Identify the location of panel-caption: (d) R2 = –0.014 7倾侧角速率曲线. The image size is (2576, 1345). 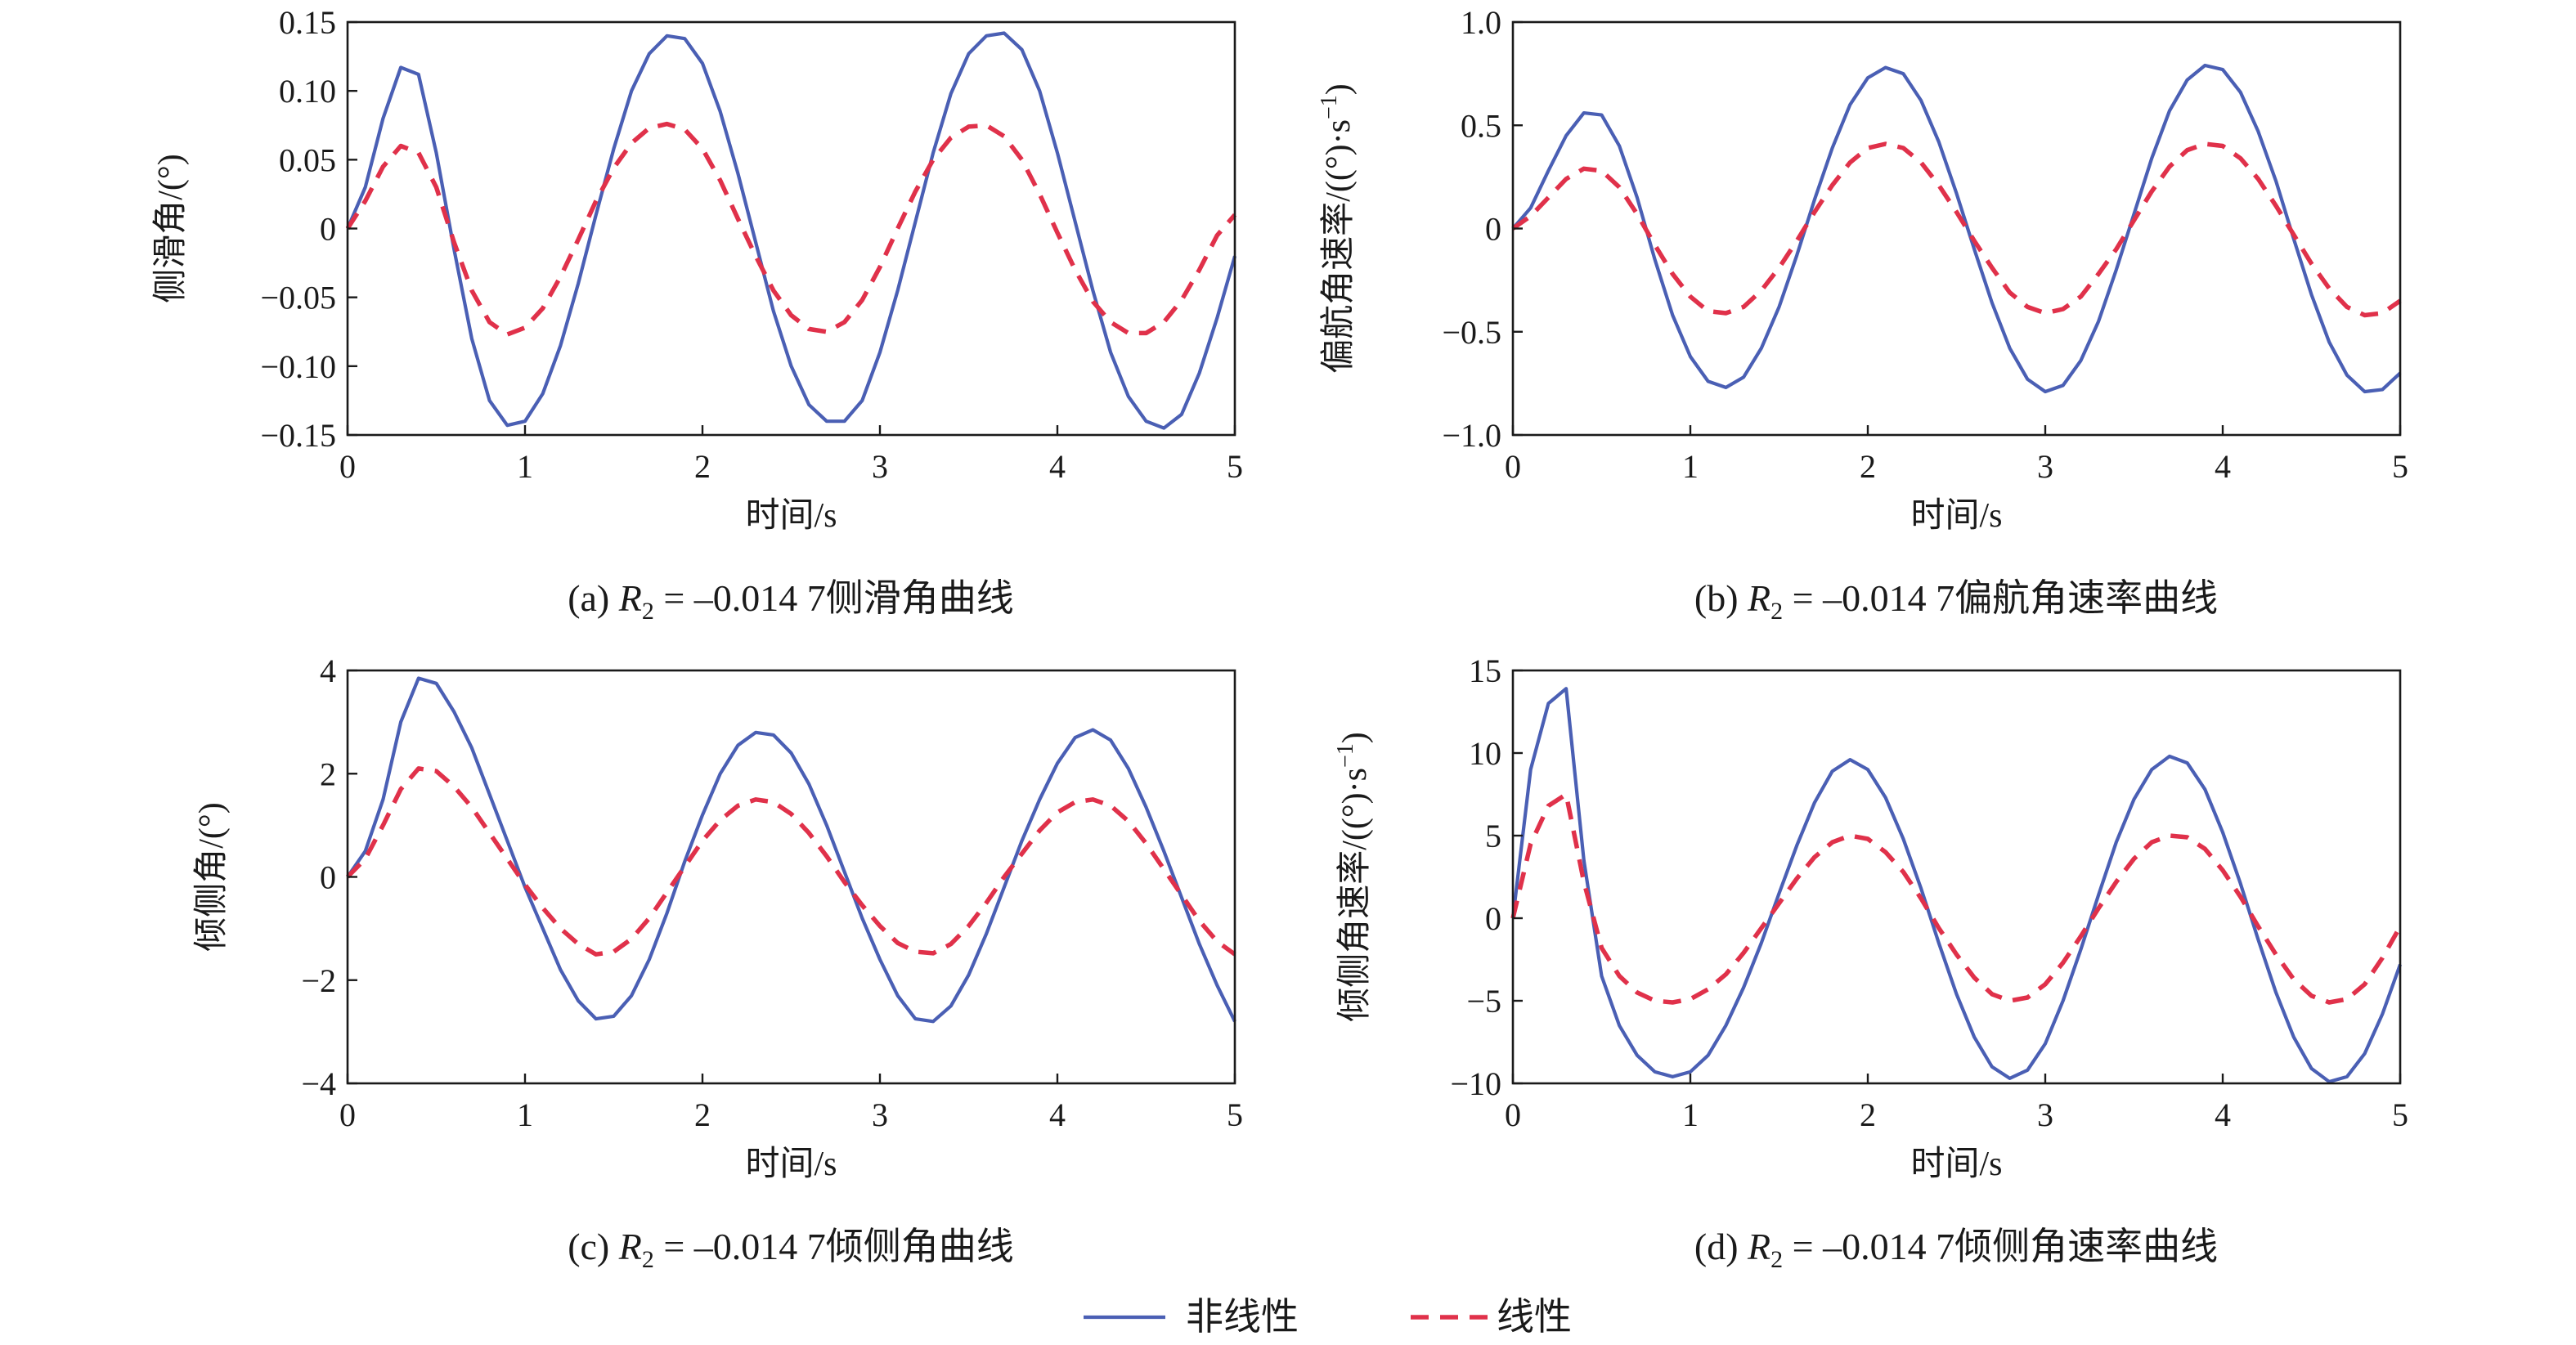
(1956, 1249).